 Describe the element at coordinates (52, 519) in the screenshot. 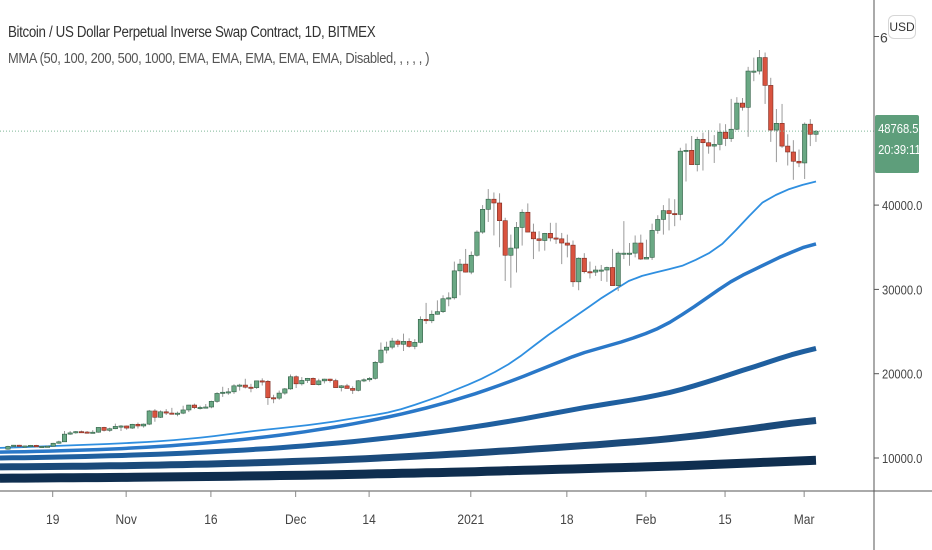

I see `time-tick-label: 19` at that location.